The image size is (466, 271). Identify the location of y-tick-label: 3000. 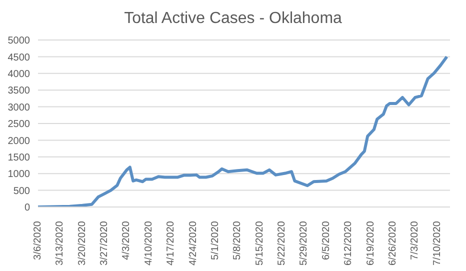
(19, 108).